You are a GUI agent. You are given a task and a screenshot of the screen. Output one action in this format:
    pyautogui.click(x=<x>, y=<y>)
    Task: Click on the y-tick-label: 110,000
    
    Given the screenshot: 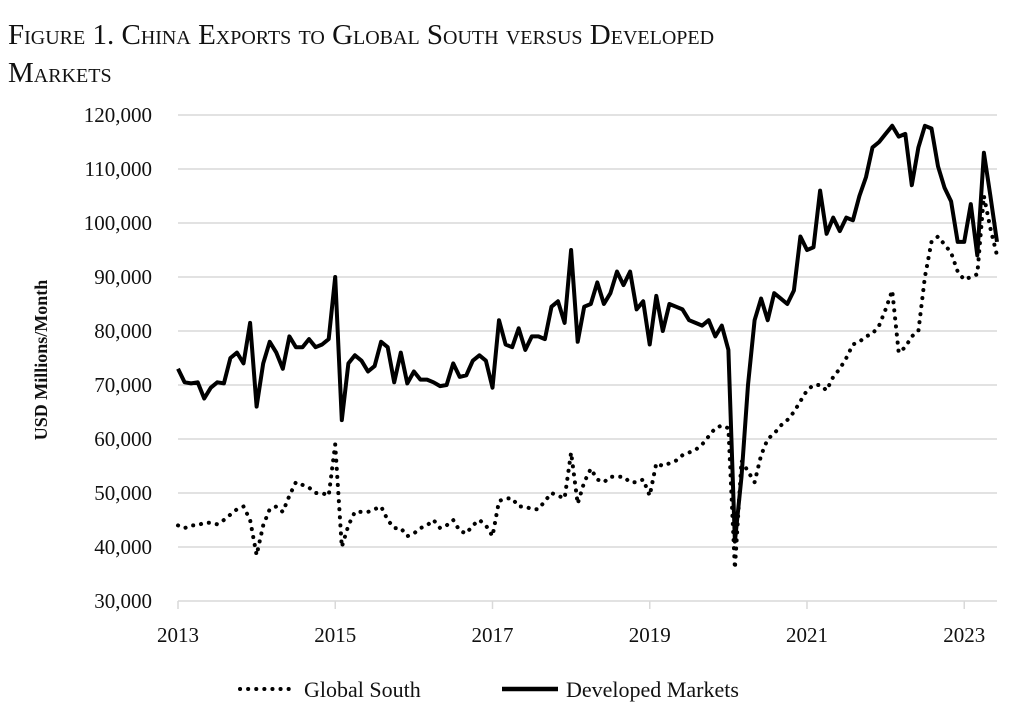 What is the action you would take?
    pyautogui.click(x=118, y=169)
    